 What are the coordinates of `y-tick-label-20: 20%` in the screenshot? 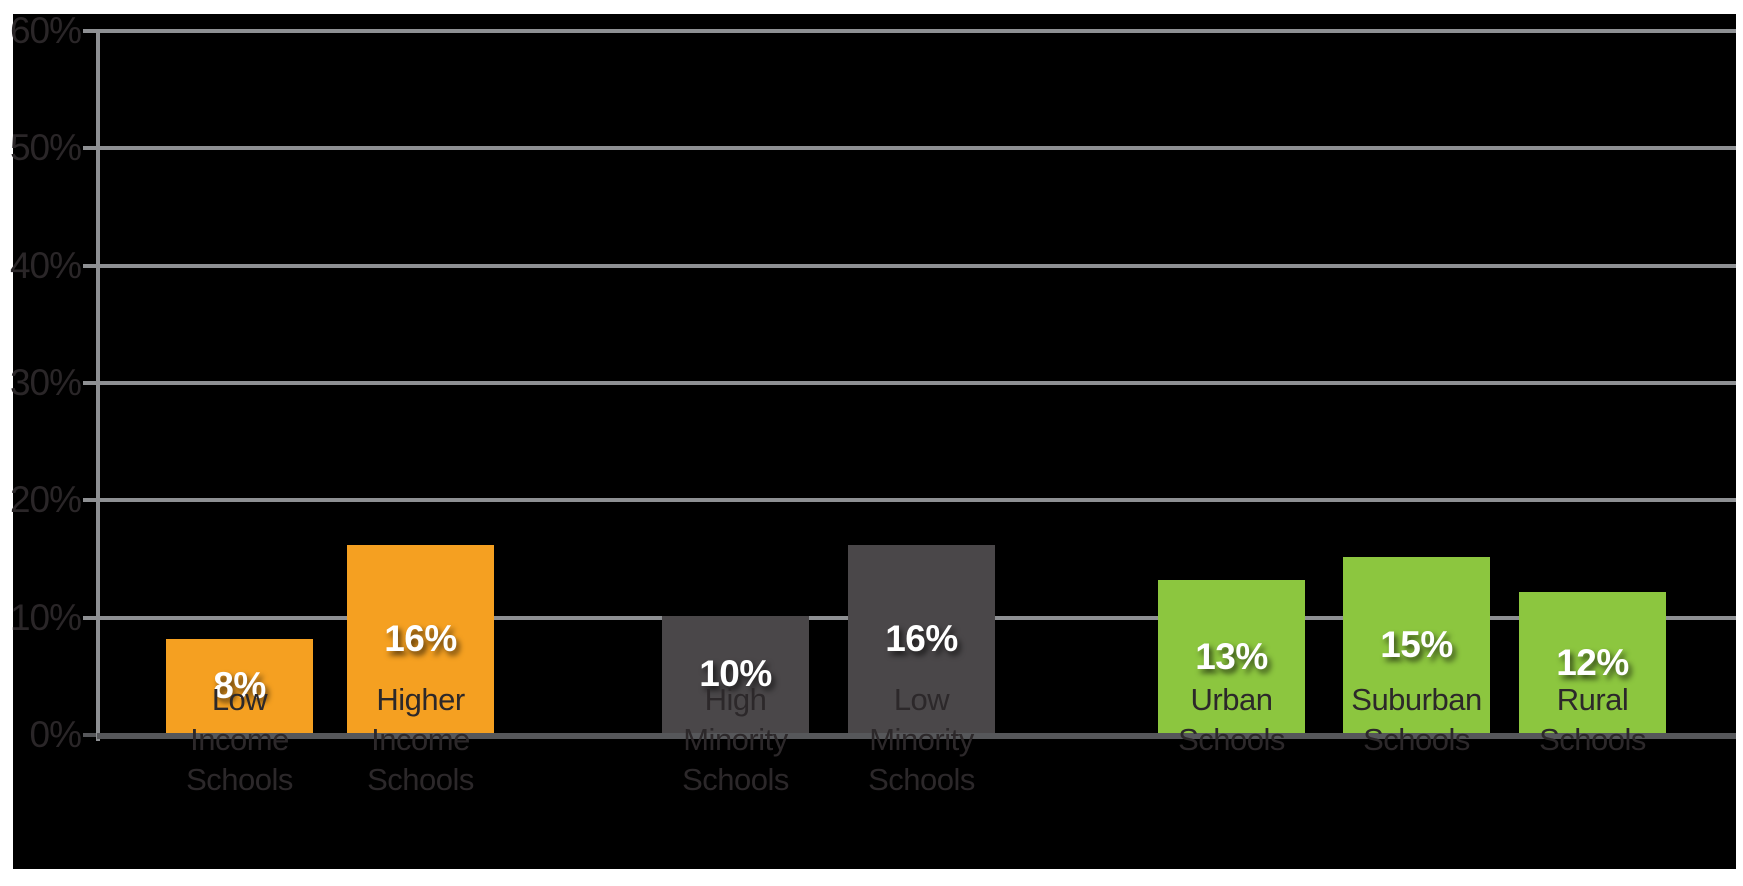 It's located at (45, 500).